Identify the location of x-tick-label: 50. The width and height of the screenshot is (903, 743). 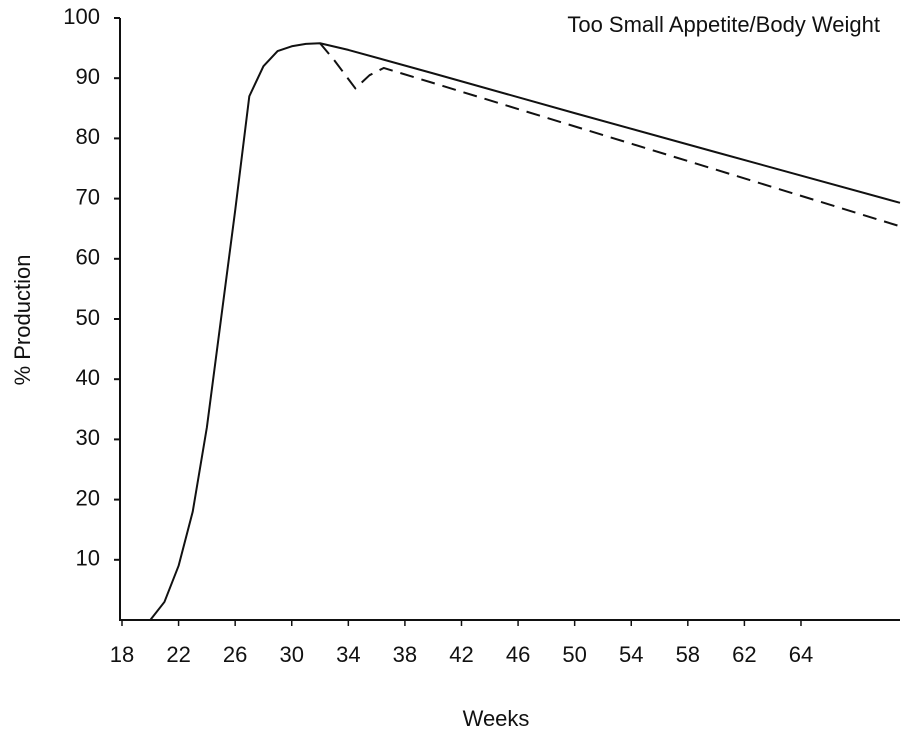
(574, 654).